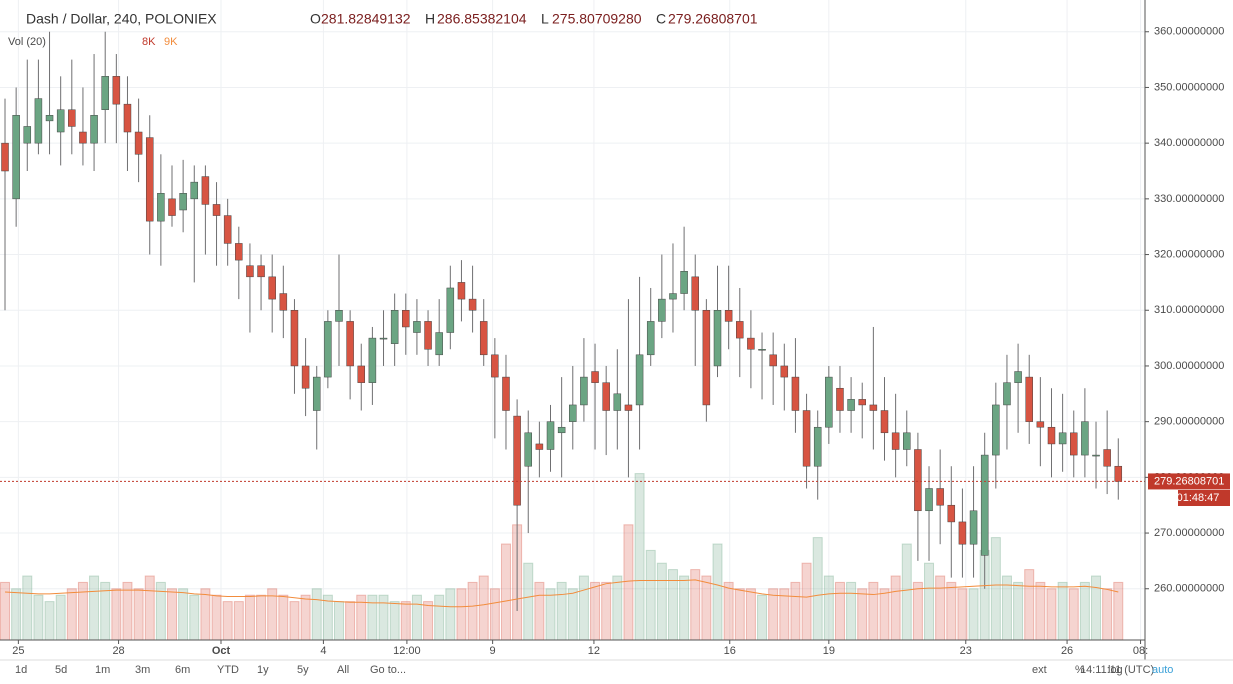  What do you see at coordinates (1189, 254) in the screenshot?
I see `y-tick-label: 320.00000000` at bounding box center [1189, 254].